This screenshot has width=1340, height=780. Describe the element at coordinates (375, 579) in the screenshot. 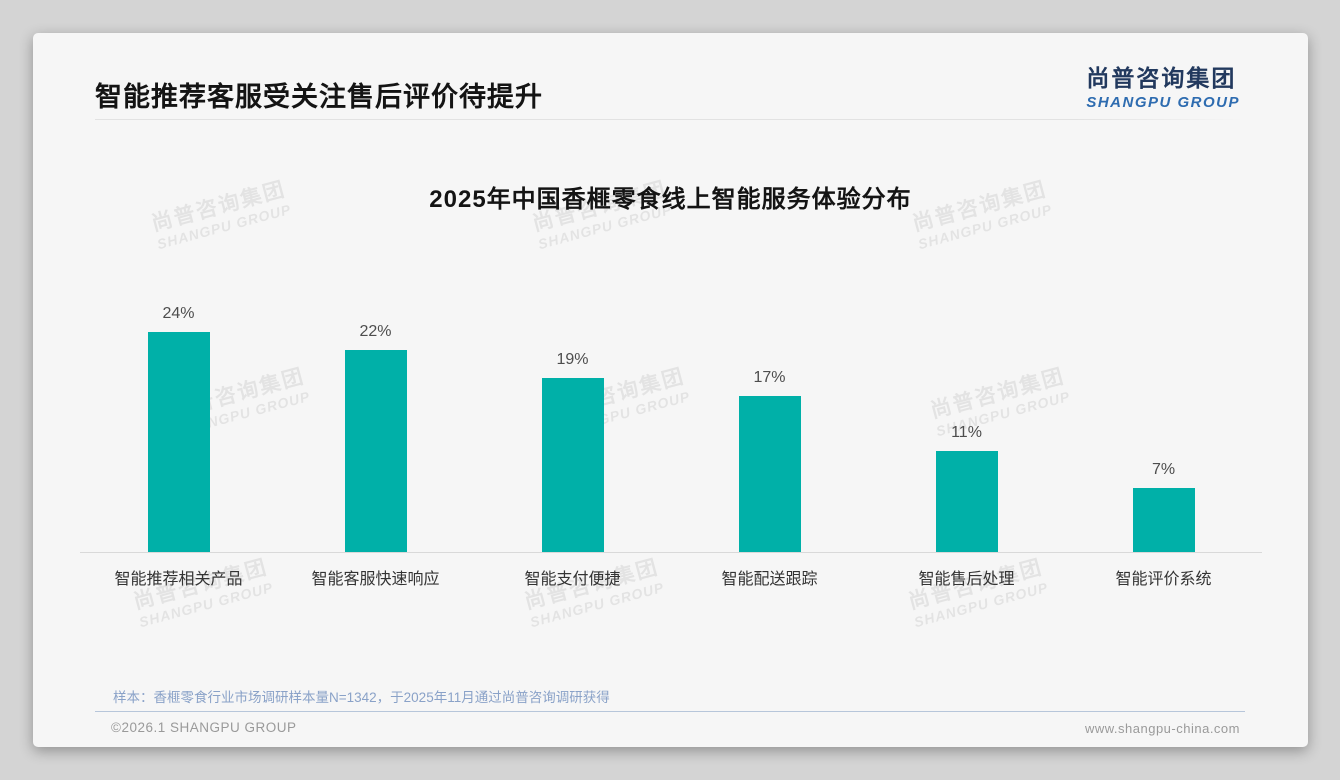

I see `bar-category-label: 智能客服快速响应` at that location.